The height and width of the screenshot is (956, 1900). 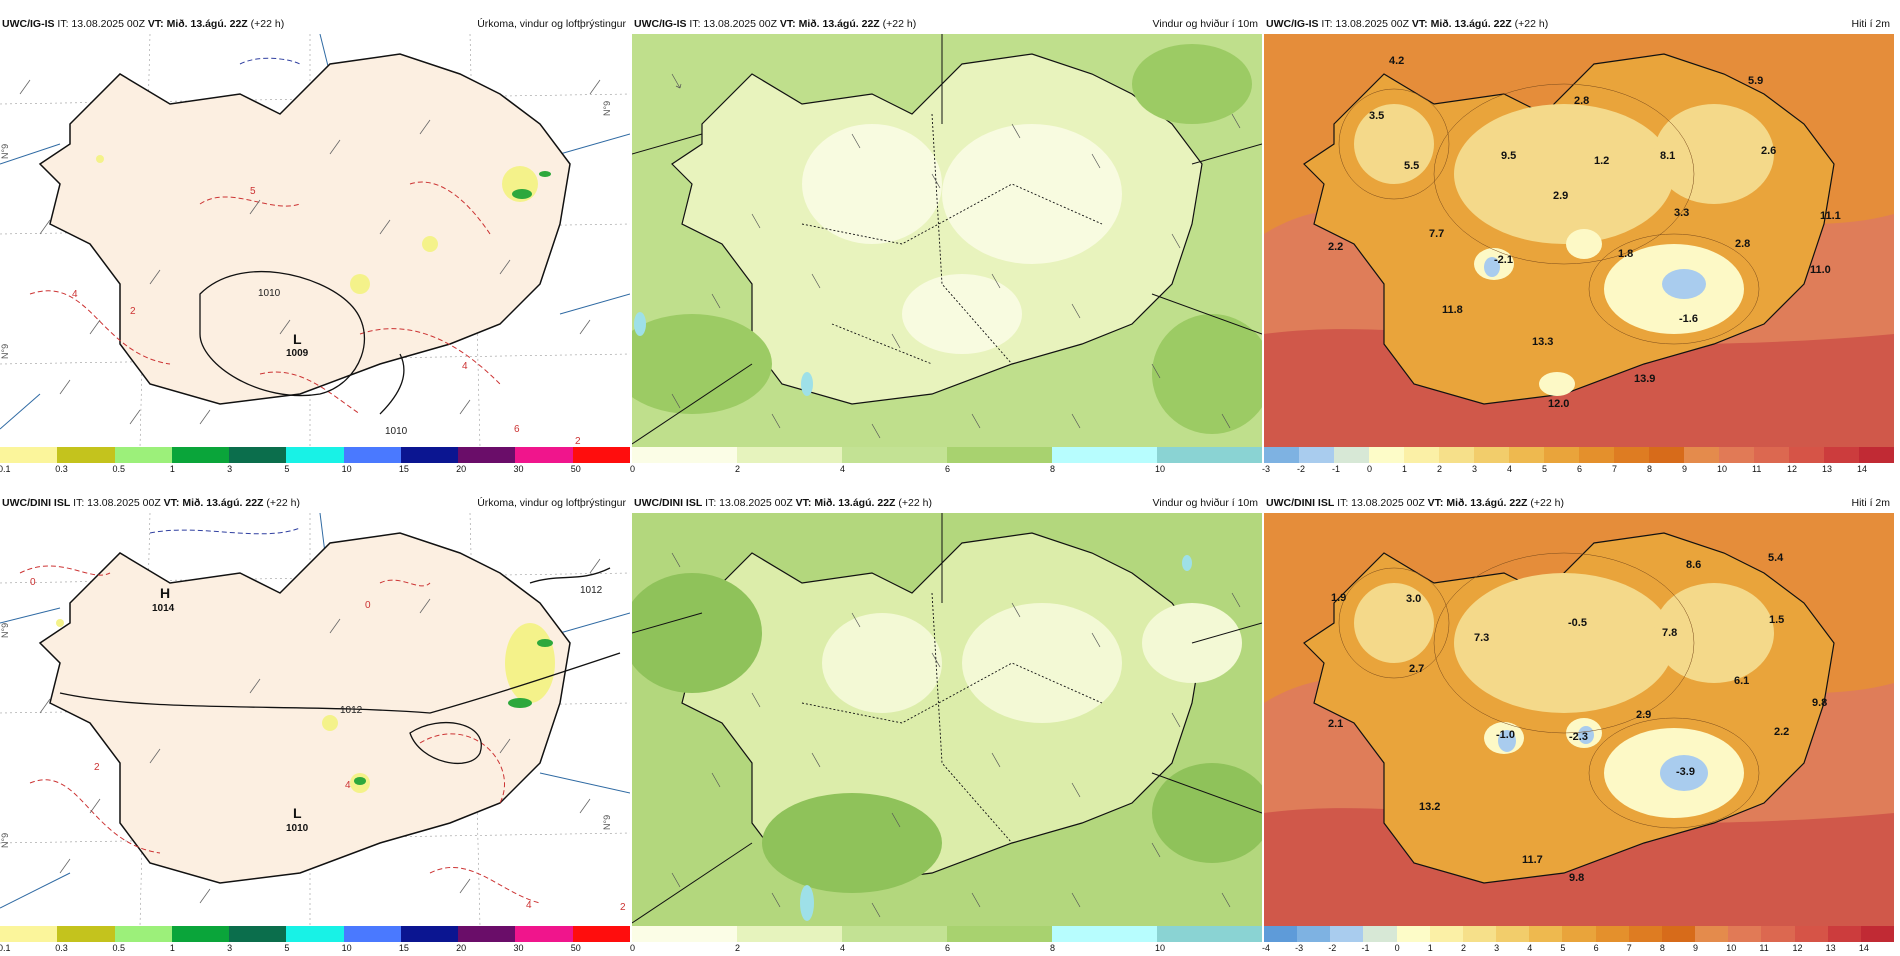 What do you see at coordinates (607, 822) in the screenshot?
I see `ridge-label: N°9` at bounding box center [607, 822].